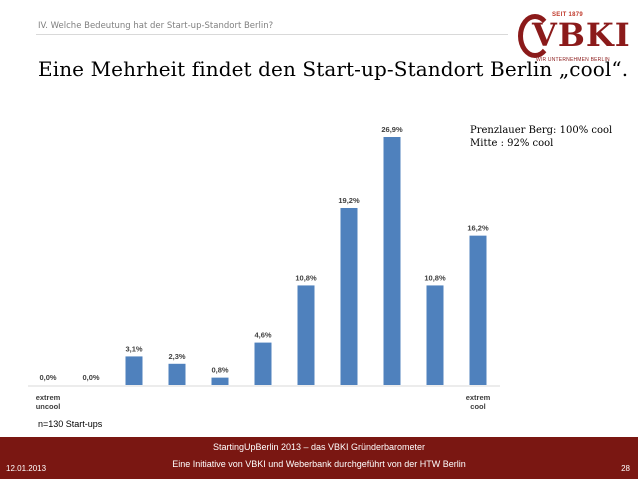 This screenshot has width=638, height=479. Describe the element at coordinates (219, 370) in the screenshot. I see `data-label-5: 0,8%` at that location.